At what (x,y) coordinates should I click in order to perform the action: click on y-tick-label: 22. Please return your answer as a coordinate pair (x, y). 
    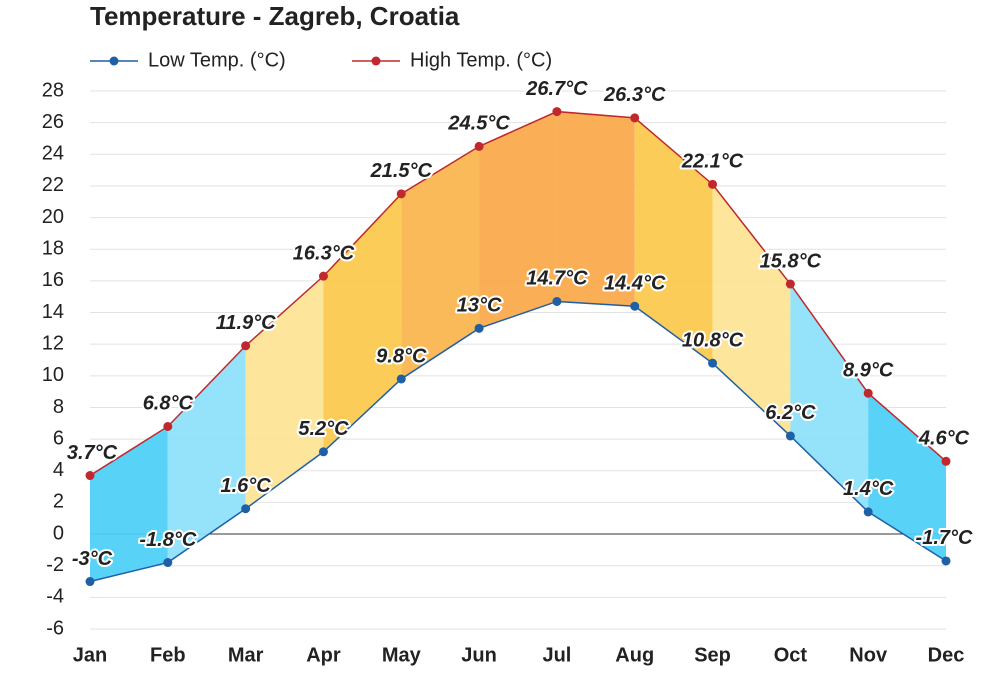
    Looking at the image, I should click on (53, 185).